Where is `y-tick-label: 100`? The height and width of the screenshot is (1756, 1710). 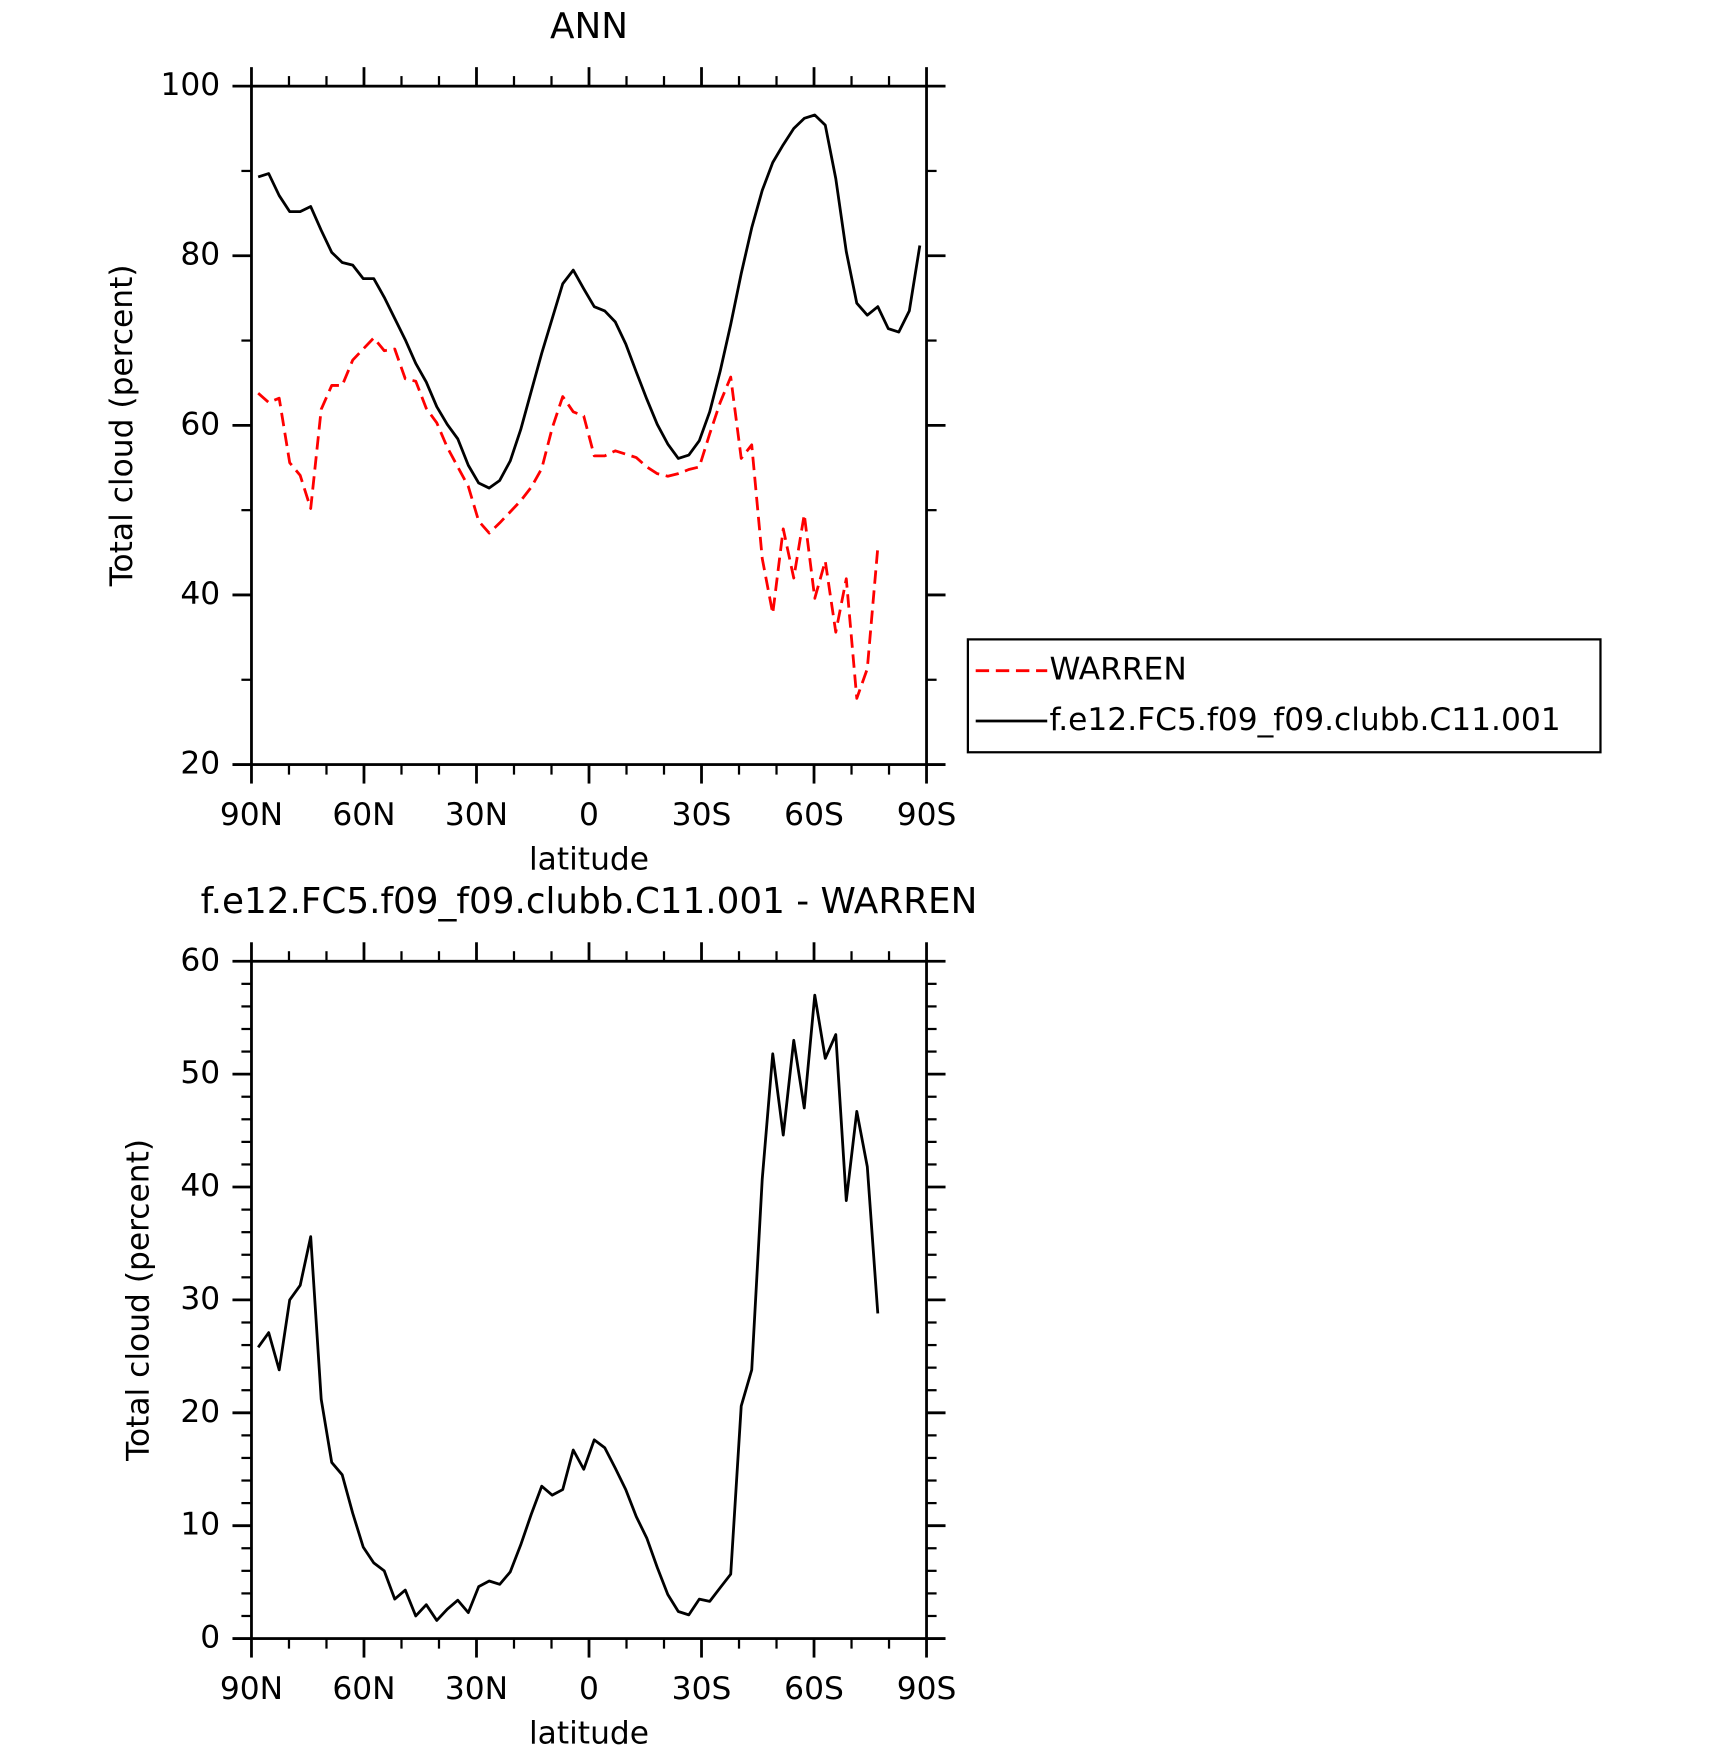
y-tick-label: 100 is located at coordinates (190, 85).